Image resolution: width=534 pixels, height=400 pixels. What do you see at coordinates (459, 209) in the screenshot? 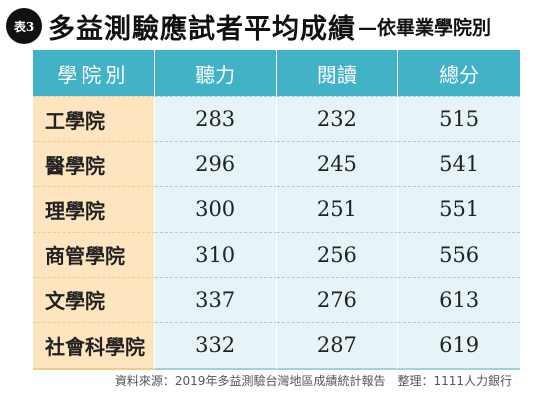
I see `total-cell: 551` at bounding box center [459, 209].